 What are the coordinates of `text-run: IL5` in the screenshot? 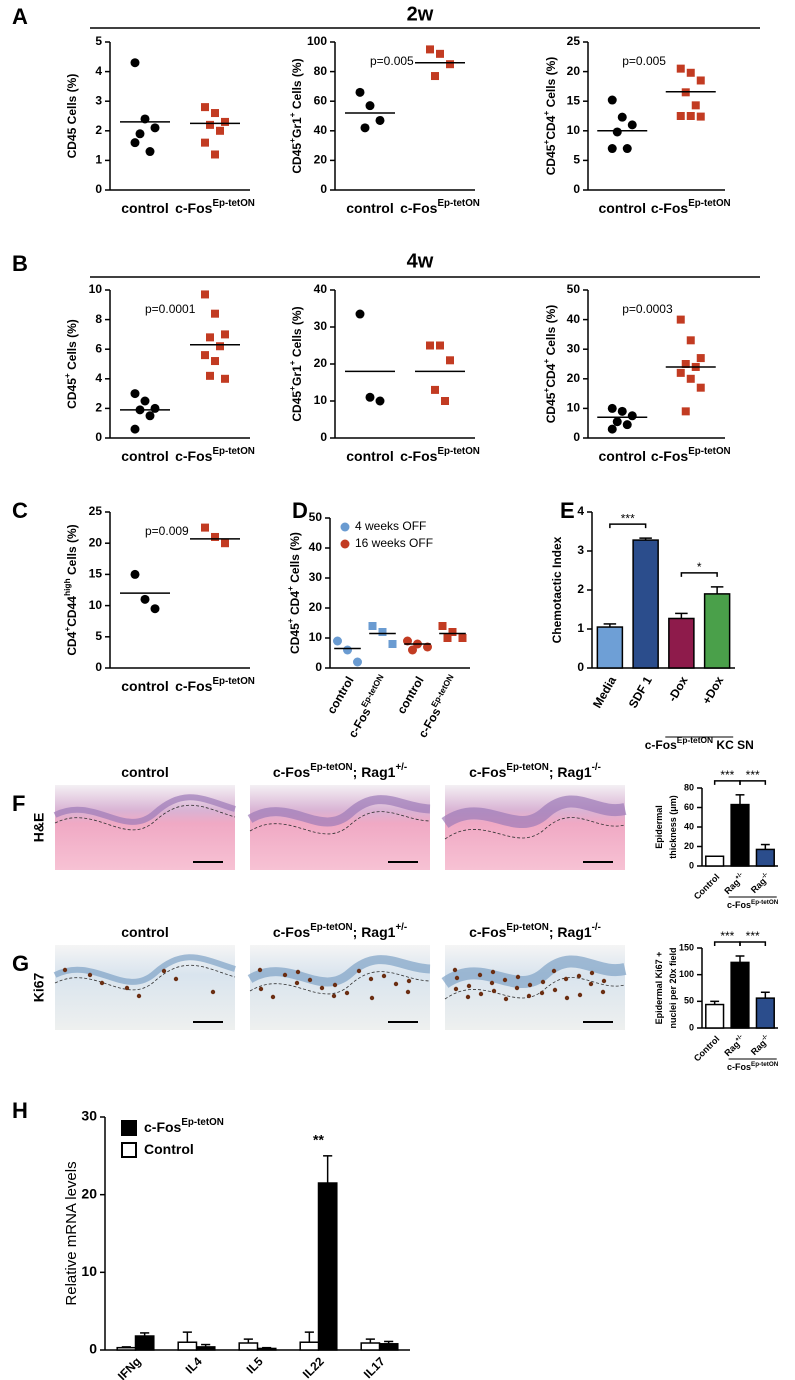 It's located at (255, 1365).